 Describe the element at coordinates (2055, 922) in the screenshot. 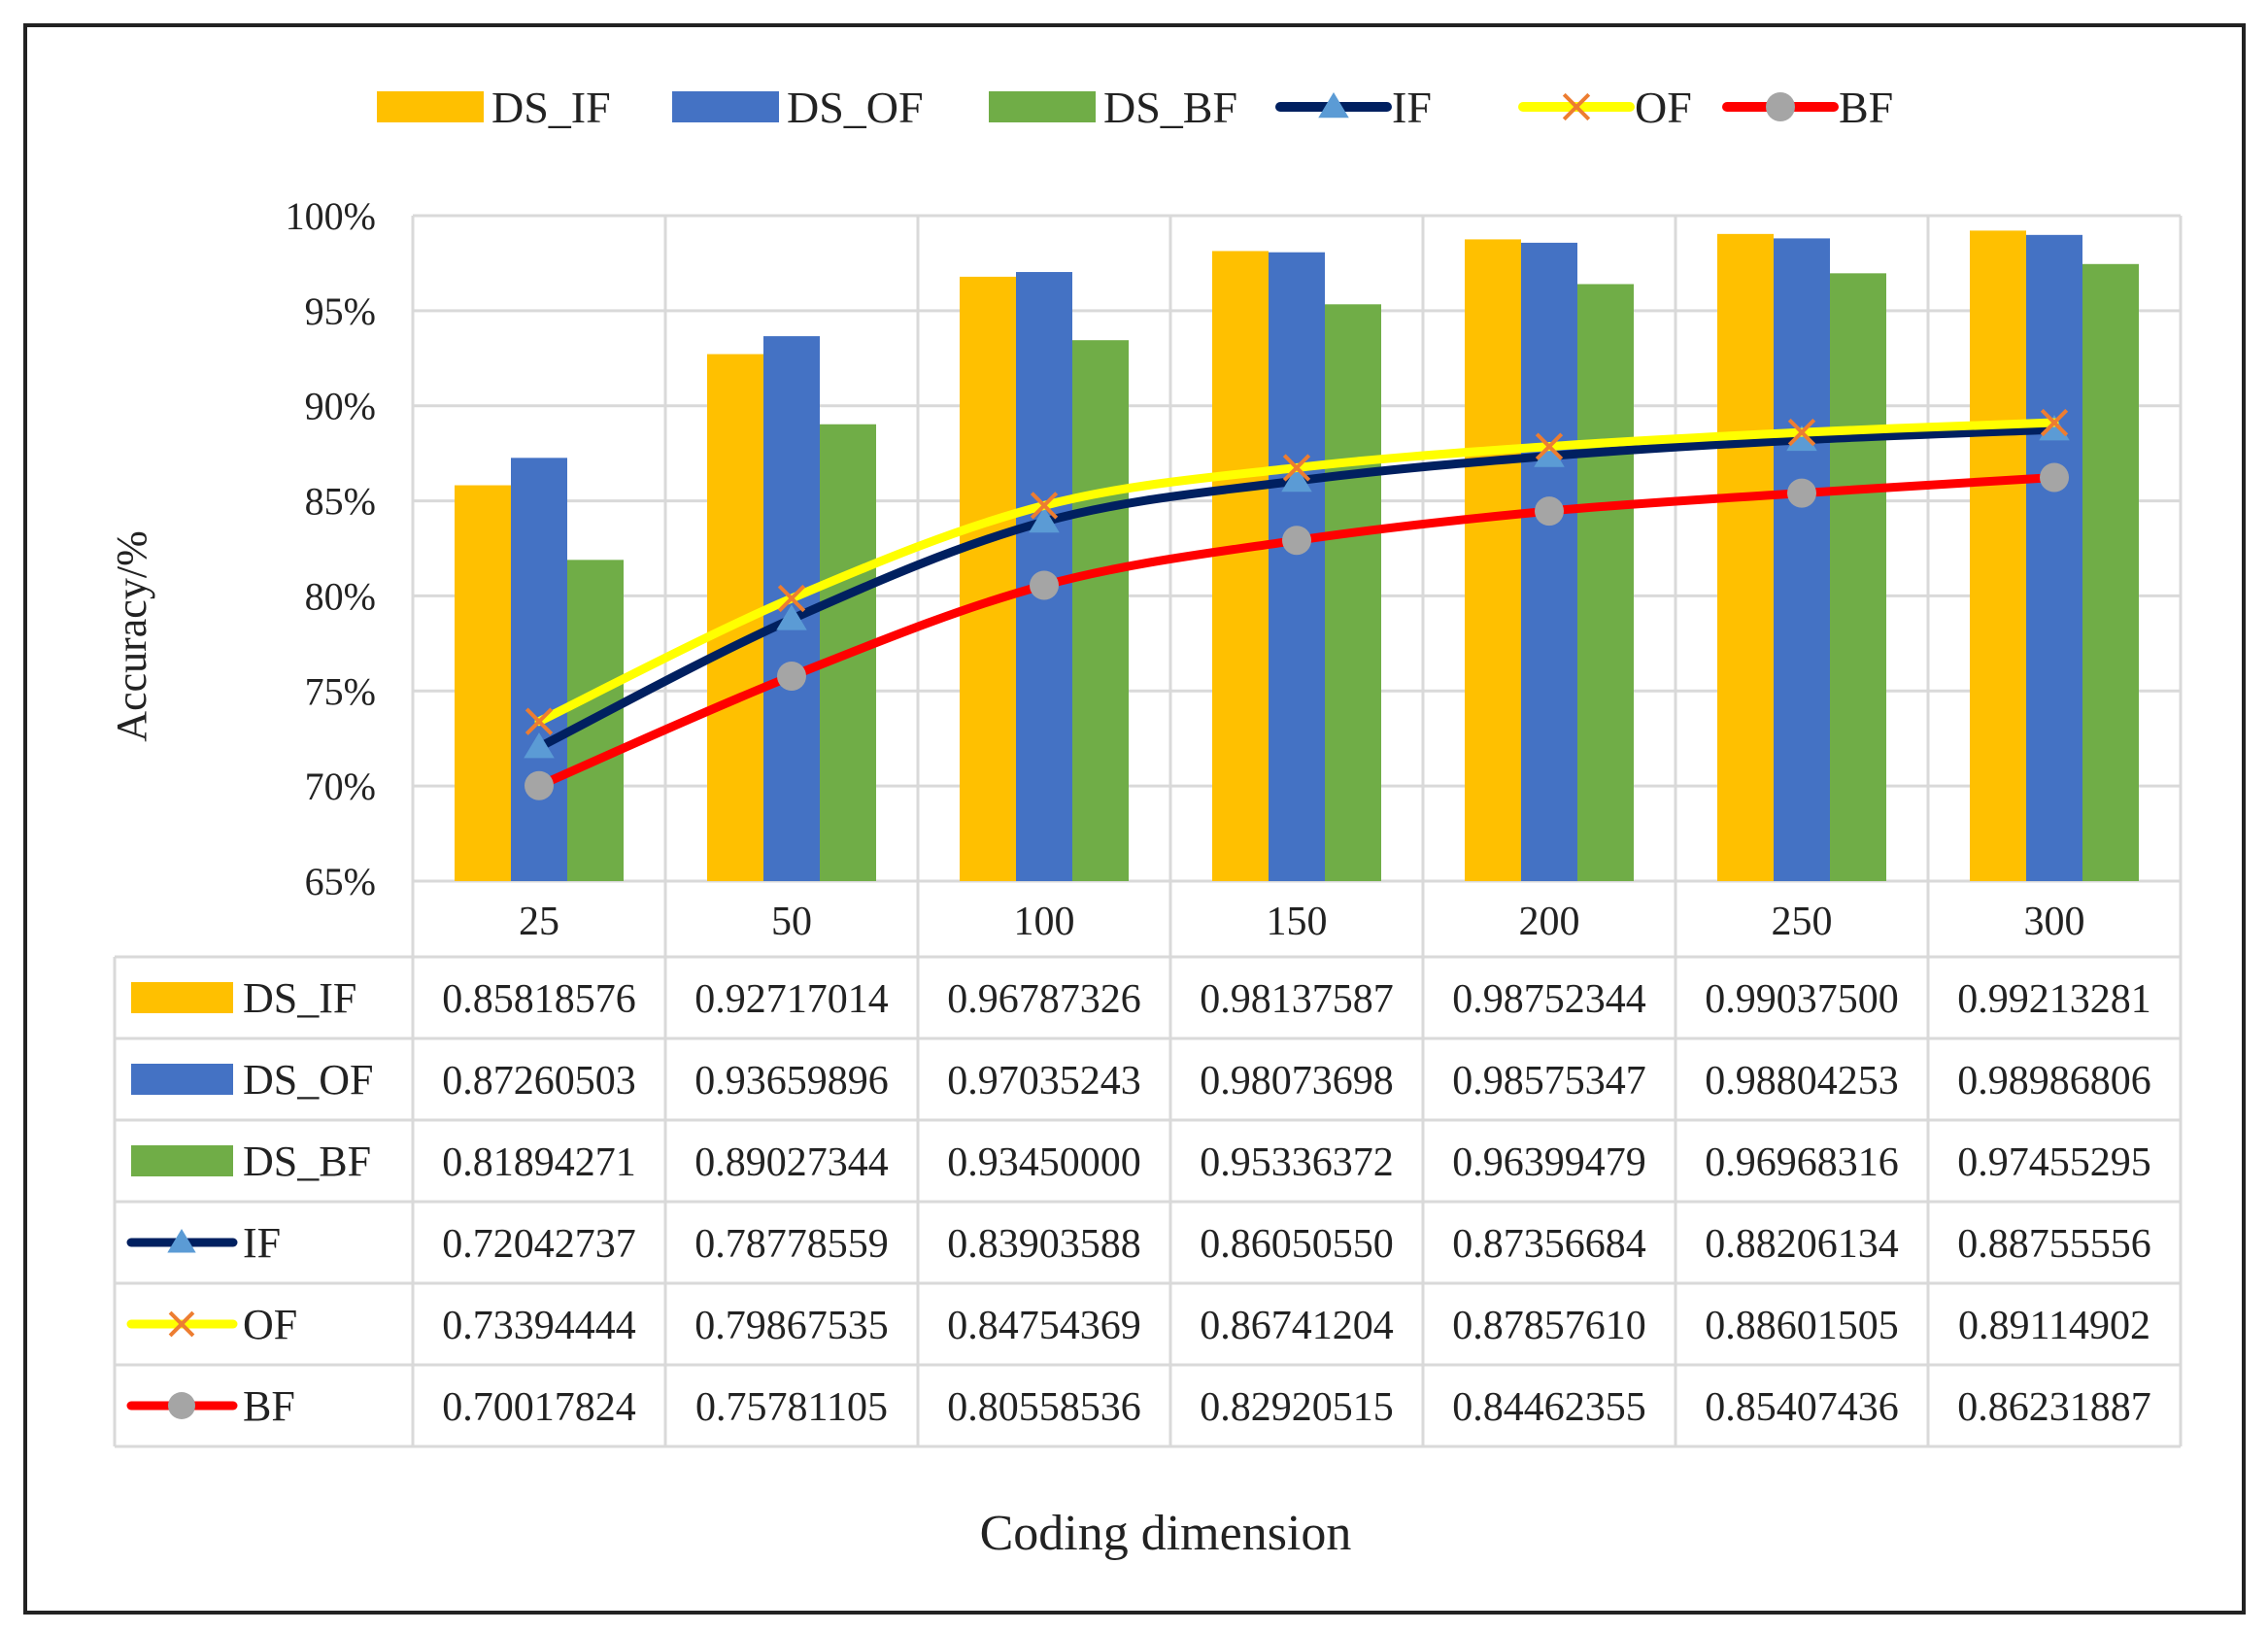

I see `x-tick-label: 300` at that location.